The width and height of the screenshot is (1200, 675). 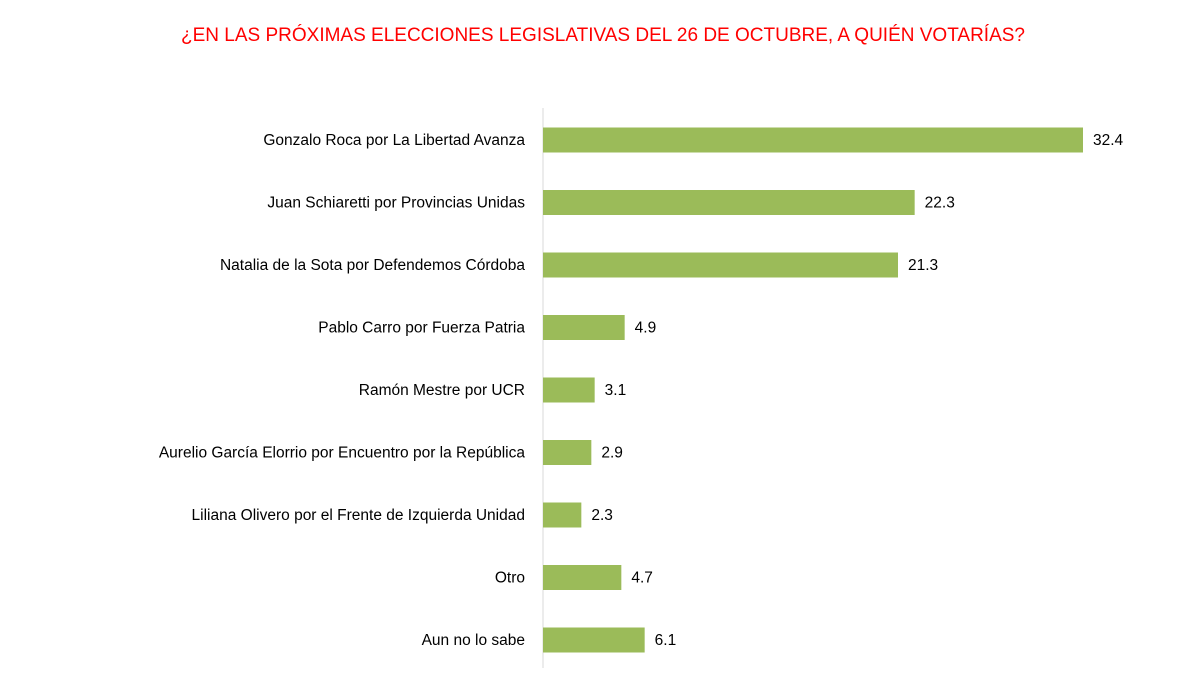 What do you see at coordinates (396, 203) in the screenshot?
I see `category-label: Juan Schiaretti por Provincias Unidas` at bounding box center [396, 203].